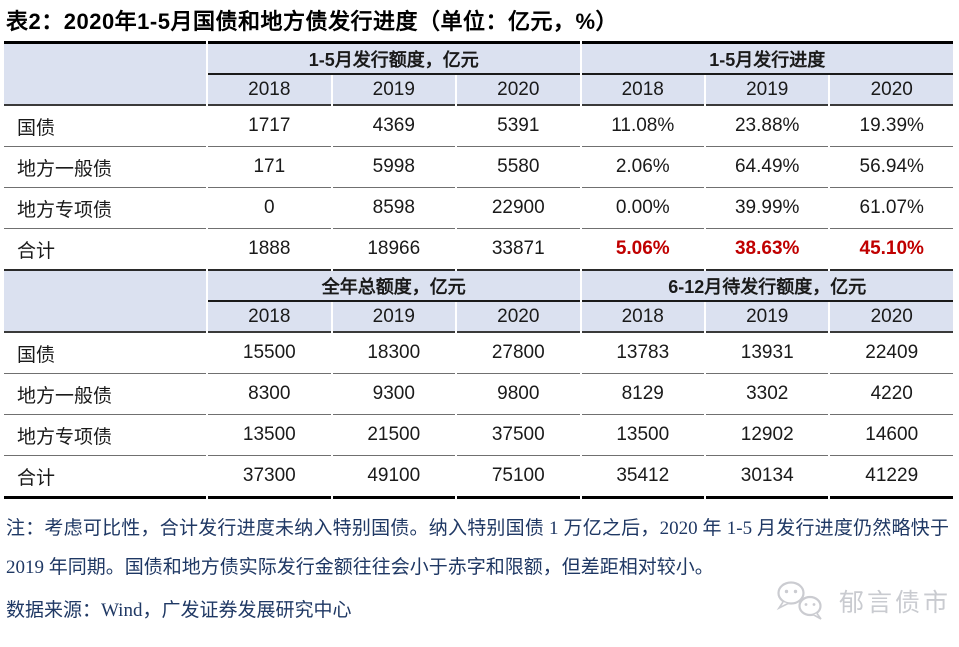 This screenshot has height=647, width=959. Describe the element at coordinates (518, 394) in the screenshot. I see `cell-value: 9800` at that location.